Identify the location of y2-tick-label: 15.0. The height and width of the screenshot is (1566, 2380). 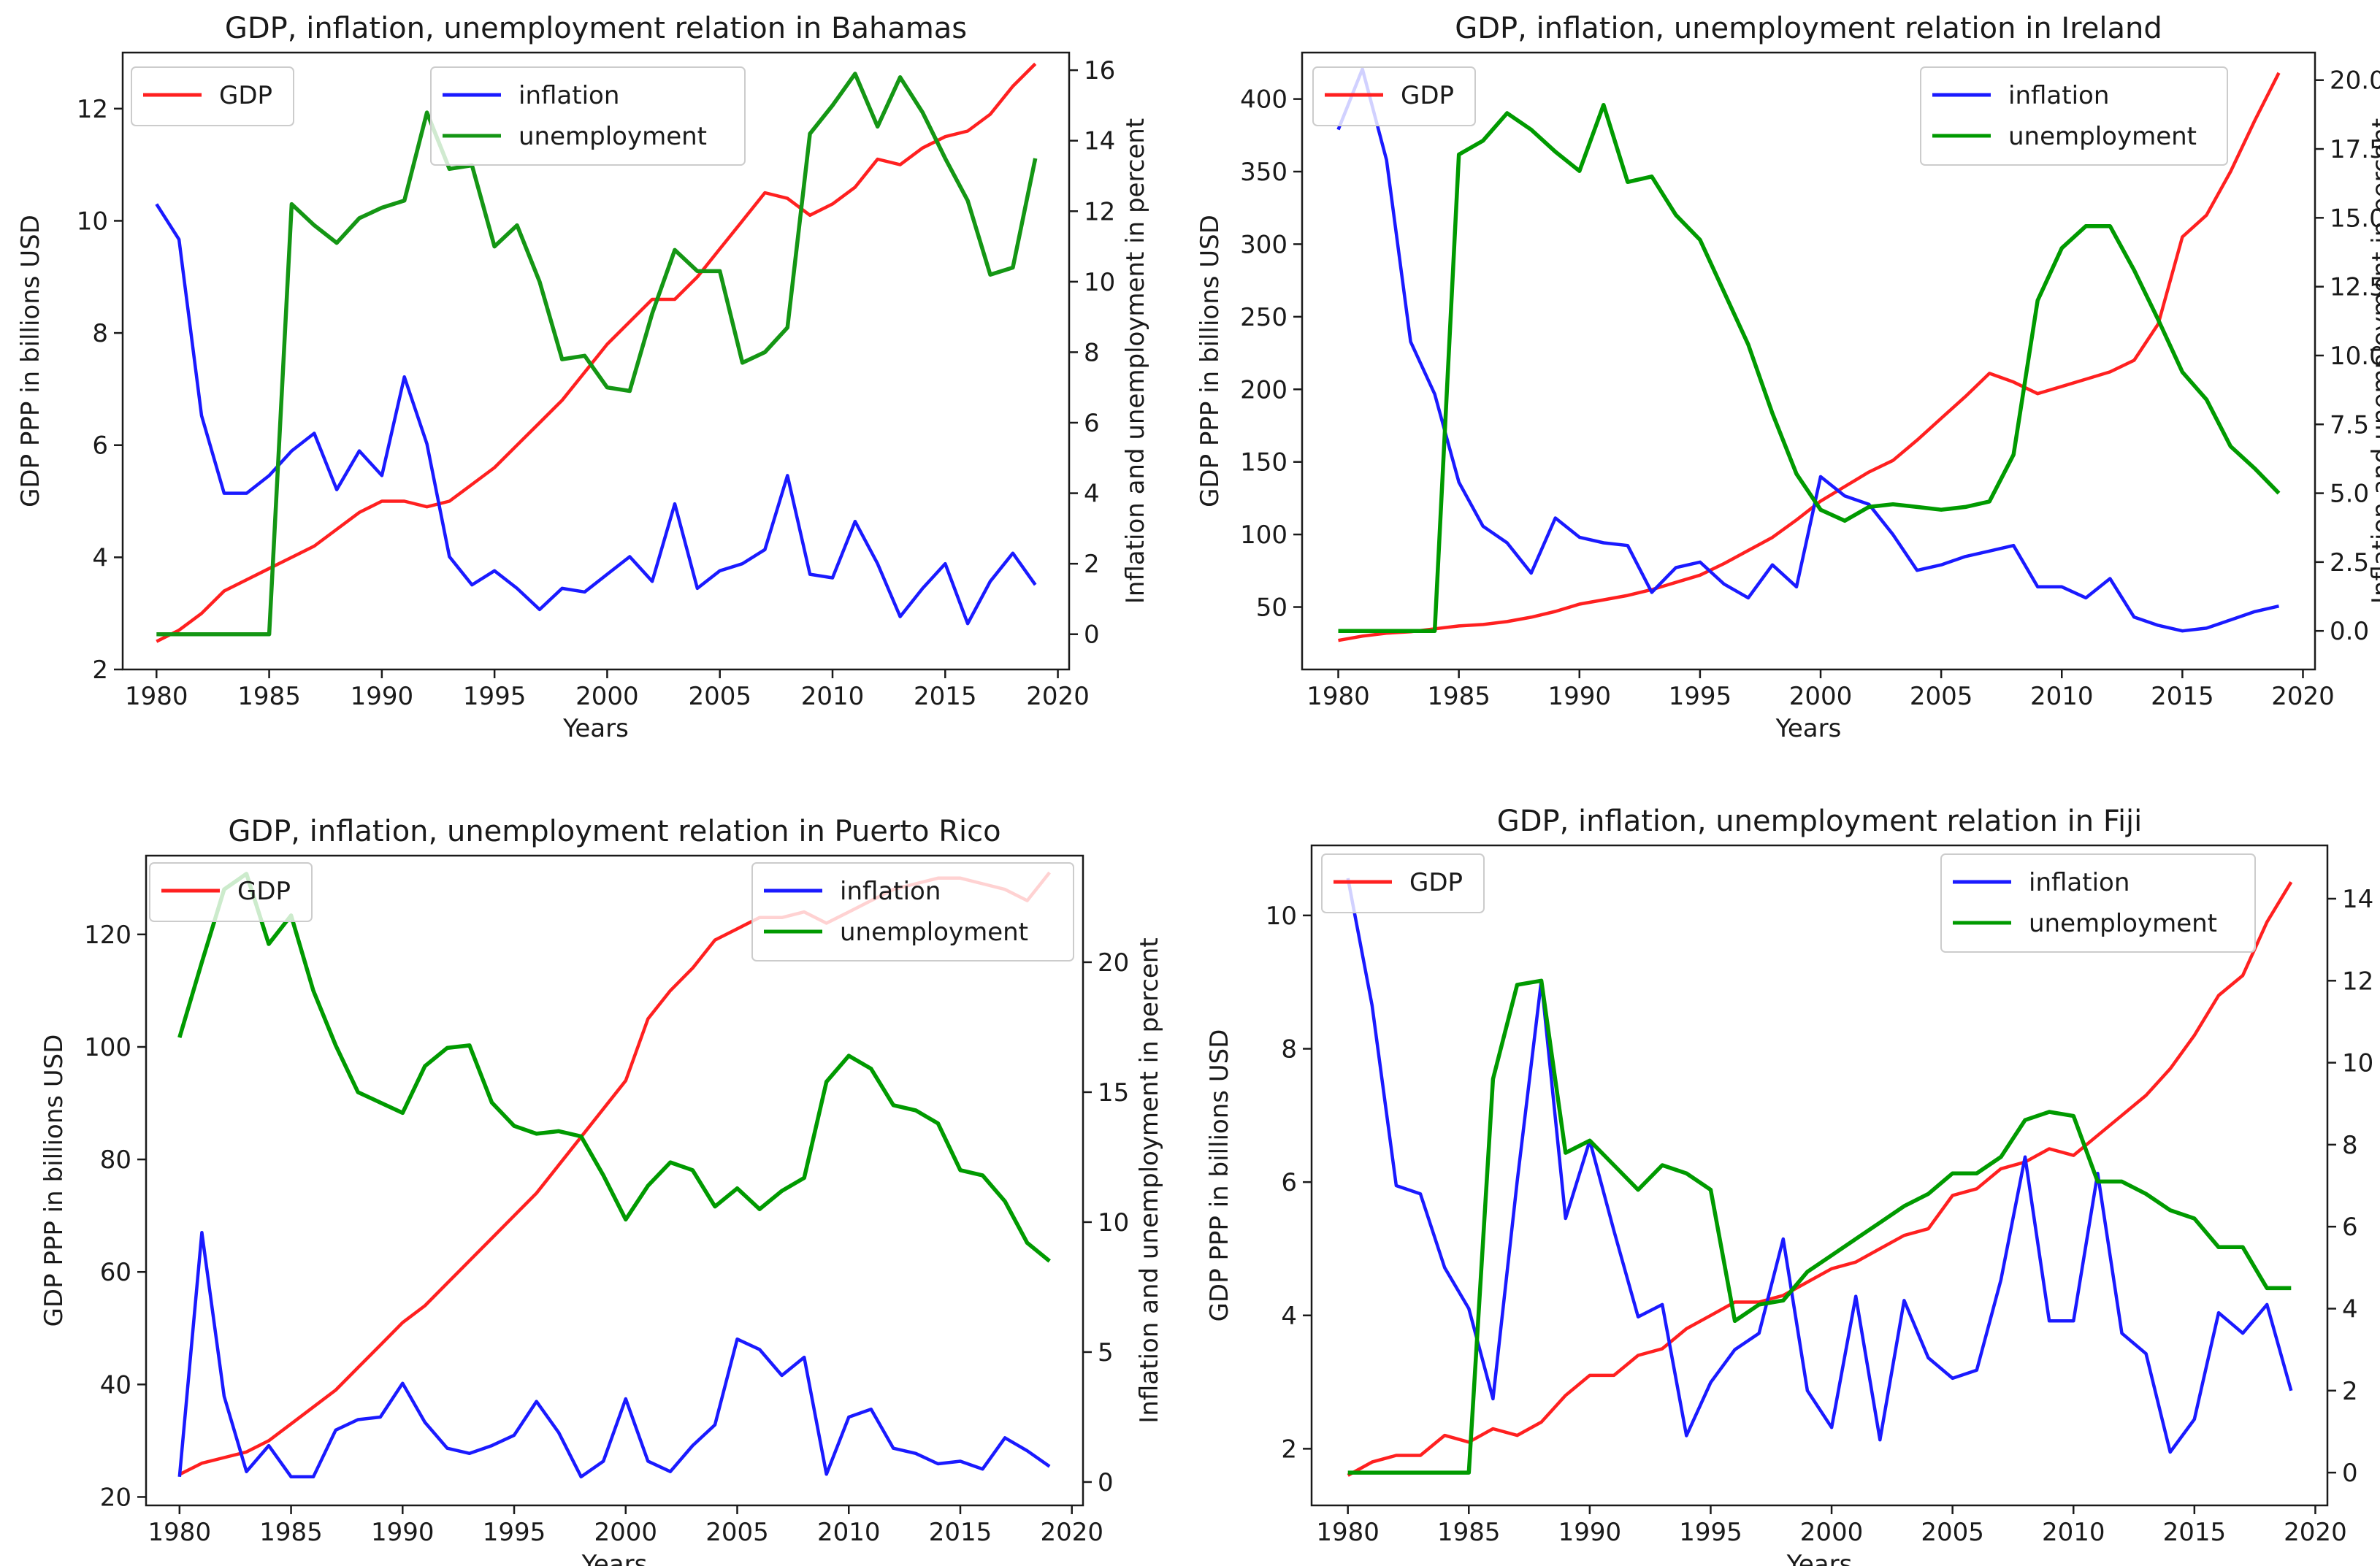
(2355, 218).